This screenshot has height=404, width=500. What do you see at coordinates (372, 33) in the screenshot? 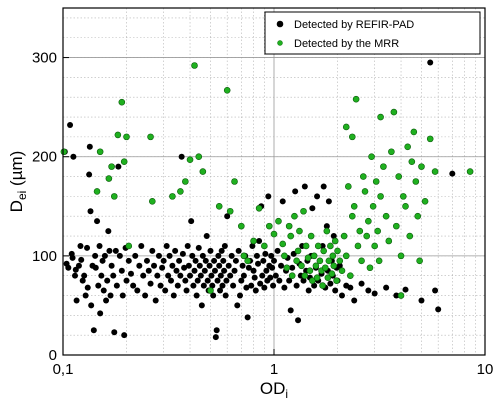
I see `legend-box` at bounding box center [372, 33].